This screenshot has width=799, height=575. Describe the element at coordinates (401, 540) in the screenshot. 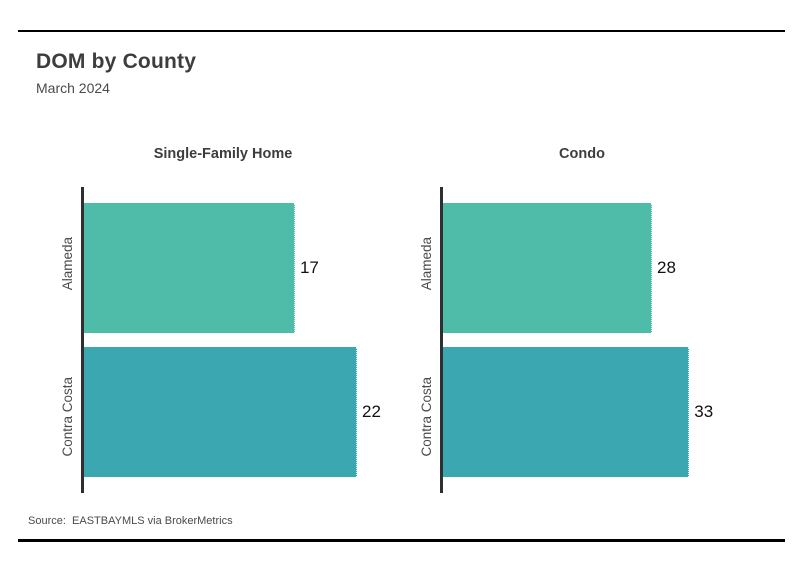

I see `bottom-rule` at that location.